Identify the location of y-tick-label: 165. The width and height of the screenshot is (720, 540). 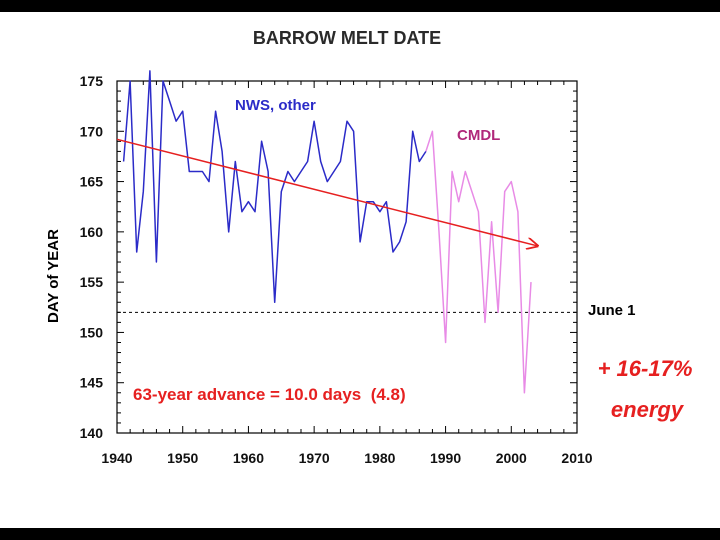
(92, 182).